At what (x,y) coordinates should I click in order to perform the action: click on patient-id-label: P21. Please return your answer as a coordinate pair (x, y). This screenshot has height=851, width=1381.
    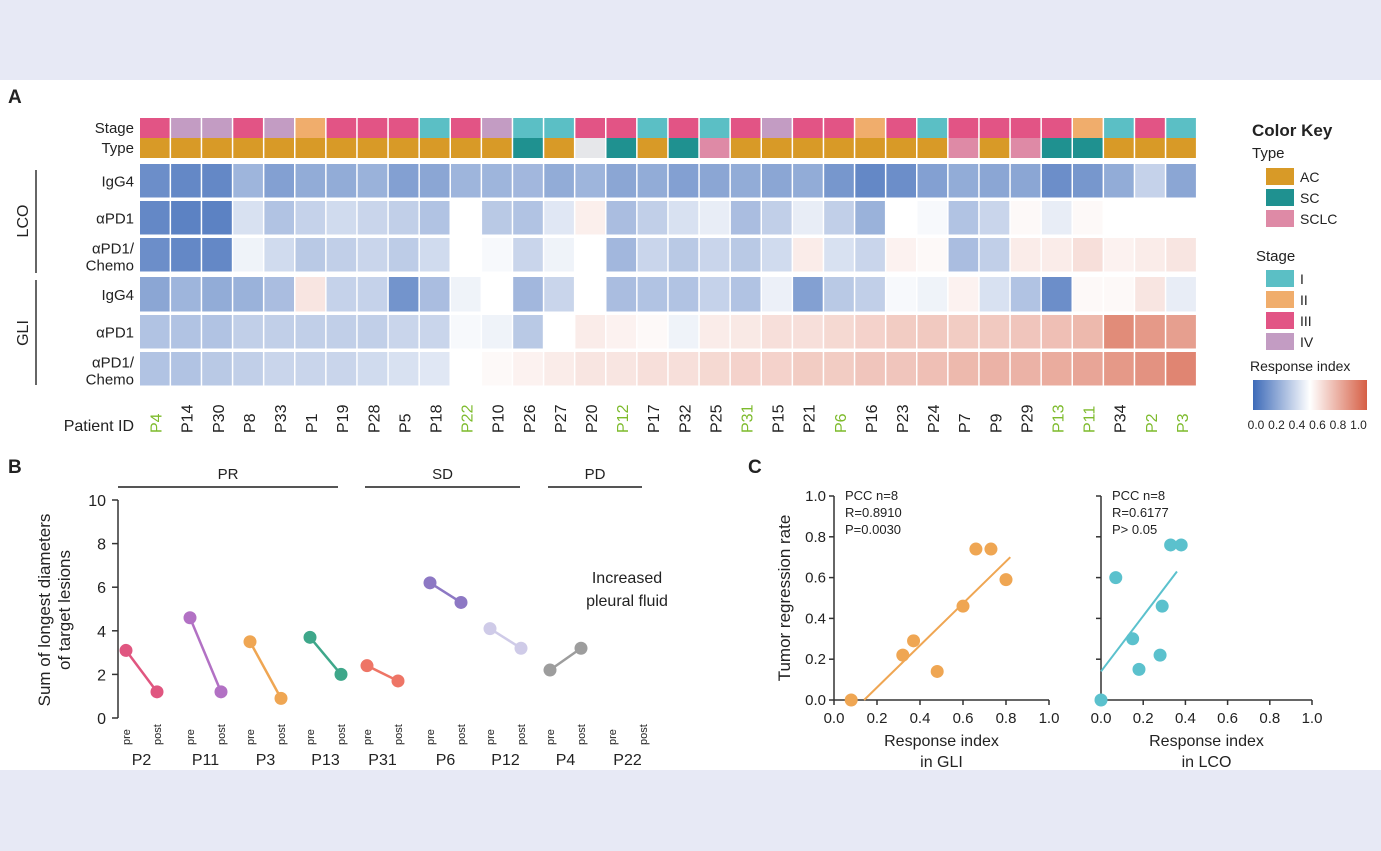
    Looking at the image, I should click on (810, 418).